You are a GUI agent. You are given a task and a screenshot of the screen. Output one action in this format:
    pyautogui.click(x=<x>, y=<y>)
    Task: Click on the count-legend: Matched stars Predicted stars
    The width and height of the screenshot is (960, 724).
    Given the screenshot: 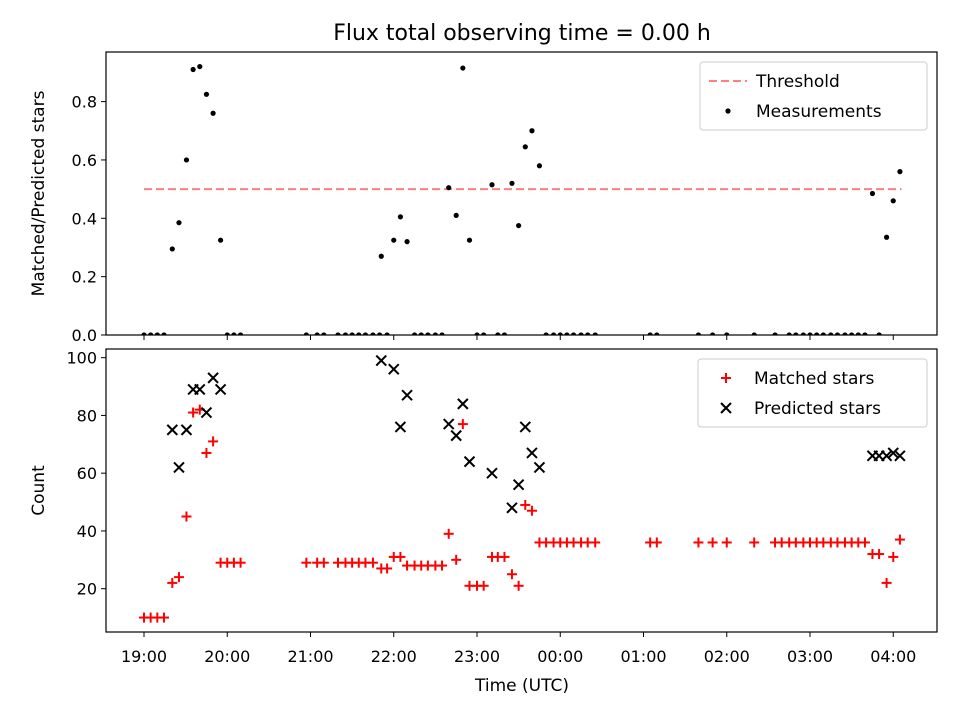 What is the action you would take?
    pyautogui.click(x=812, y=393)
    